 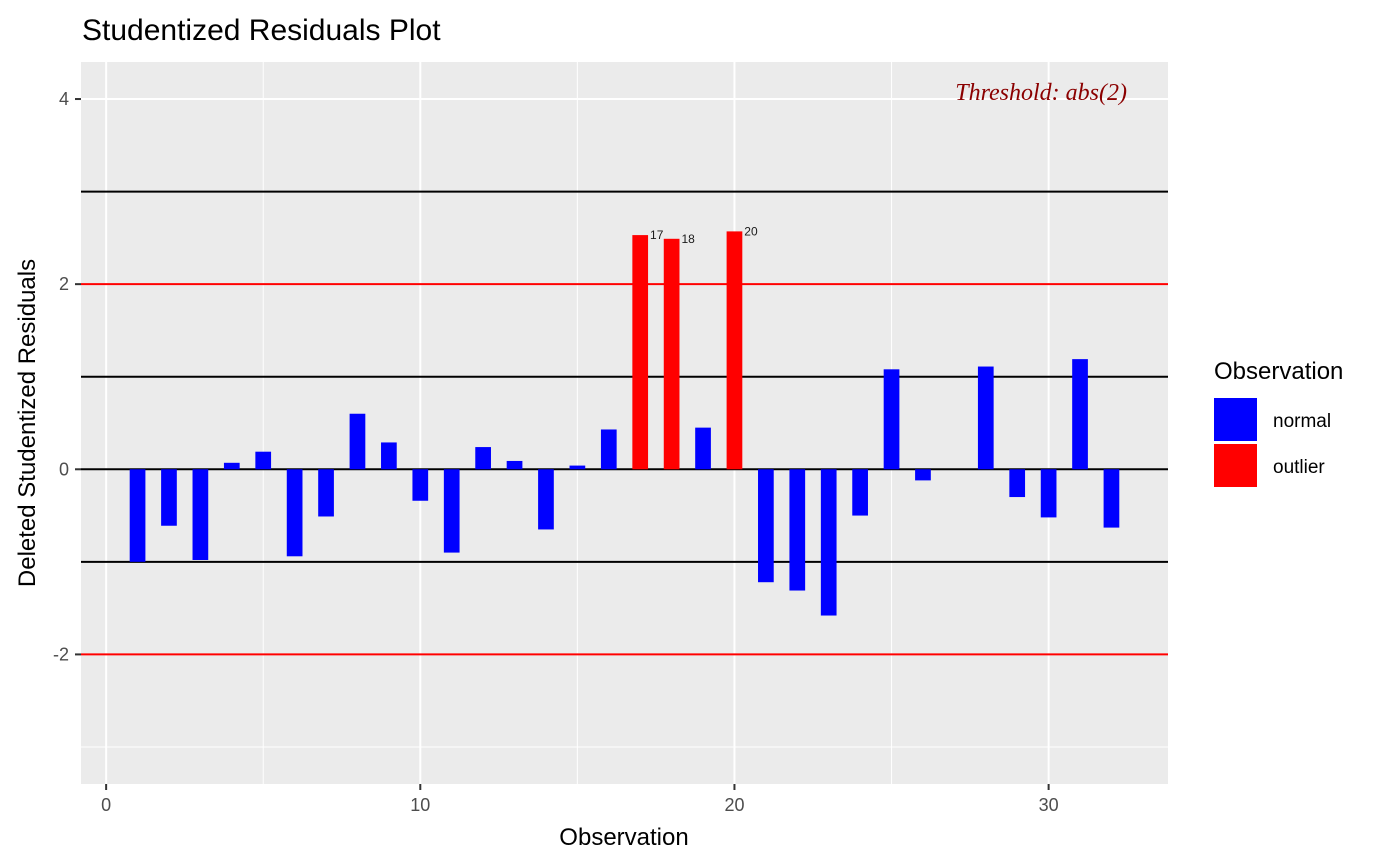 What do you see at coordinates (61, 654) in the screenshot?
I see `y-tick-label: -2` at bounding box center [61, 654].